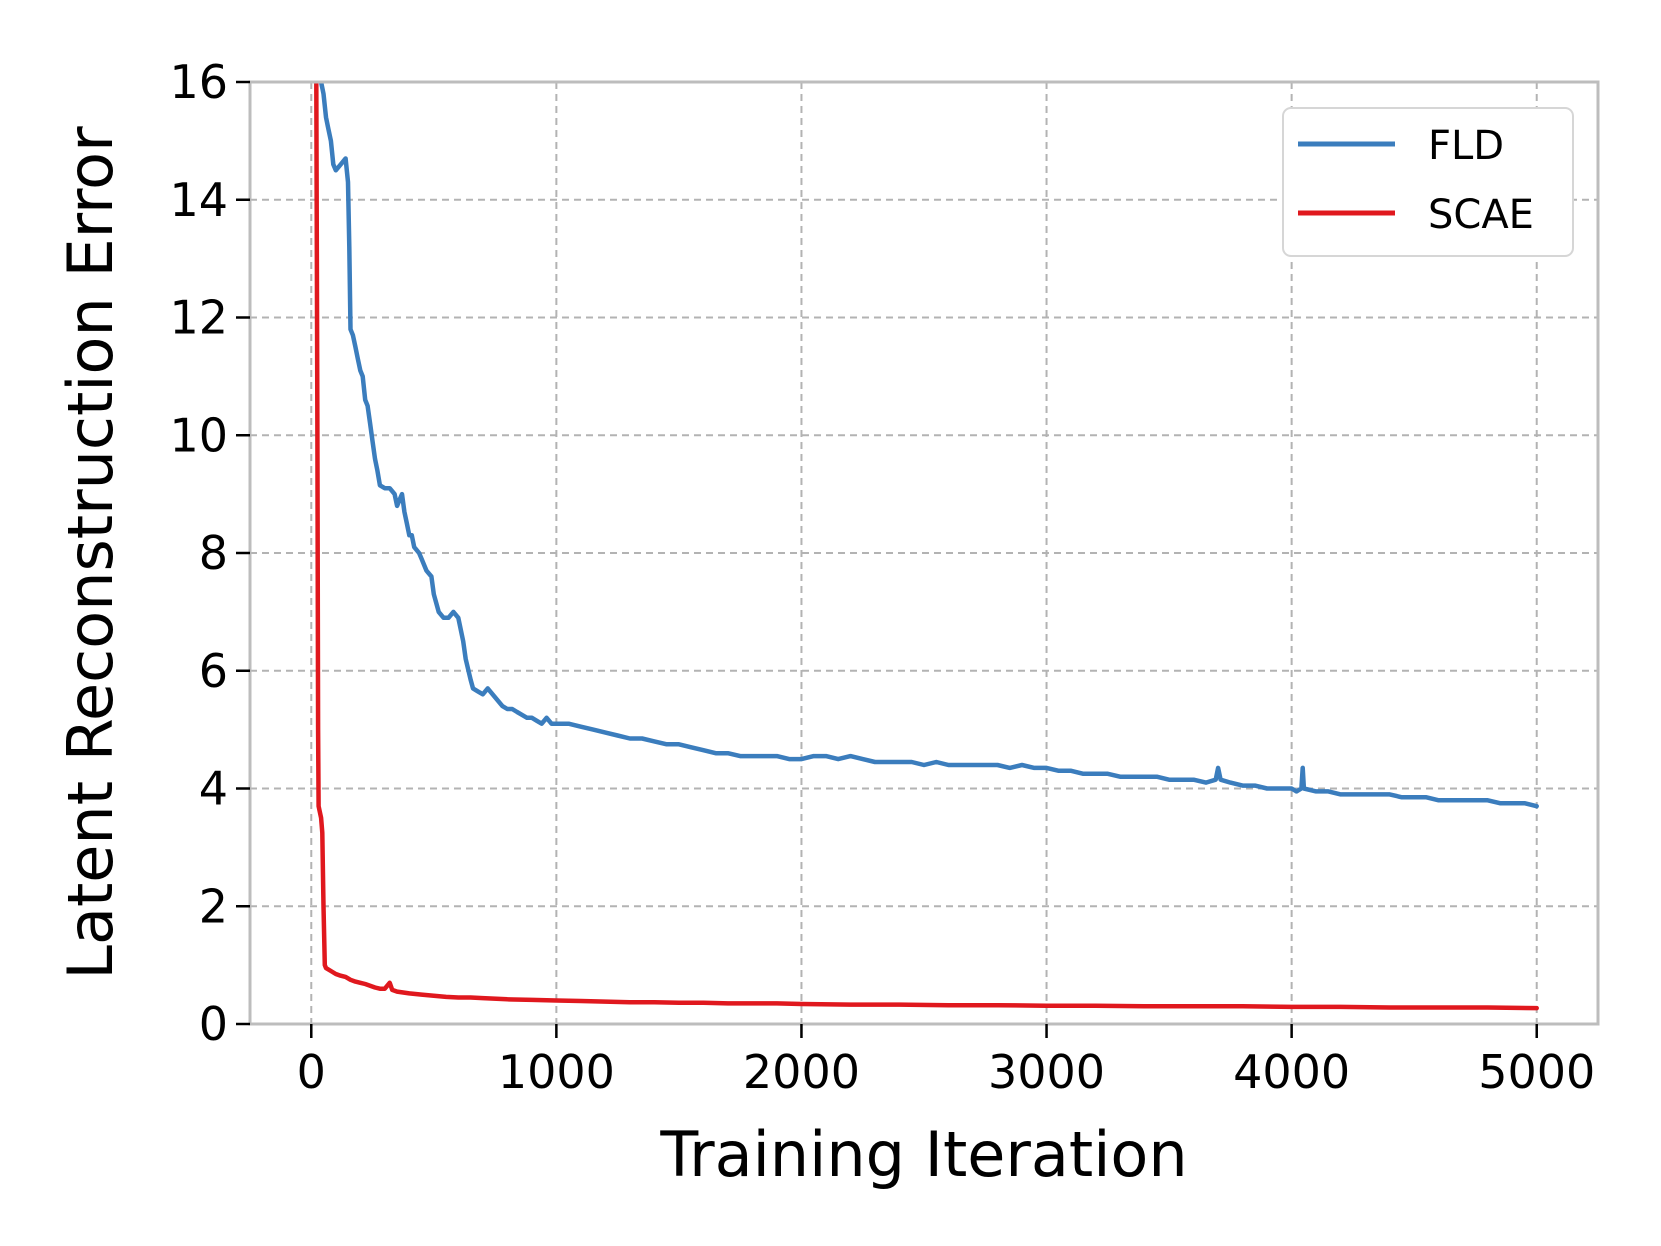 The width and height of the screenshot is (1661, 1246). Describe the element at coordinates (801, 1072) in the screenshot. I see `x-tick-label: 2000` at that location.